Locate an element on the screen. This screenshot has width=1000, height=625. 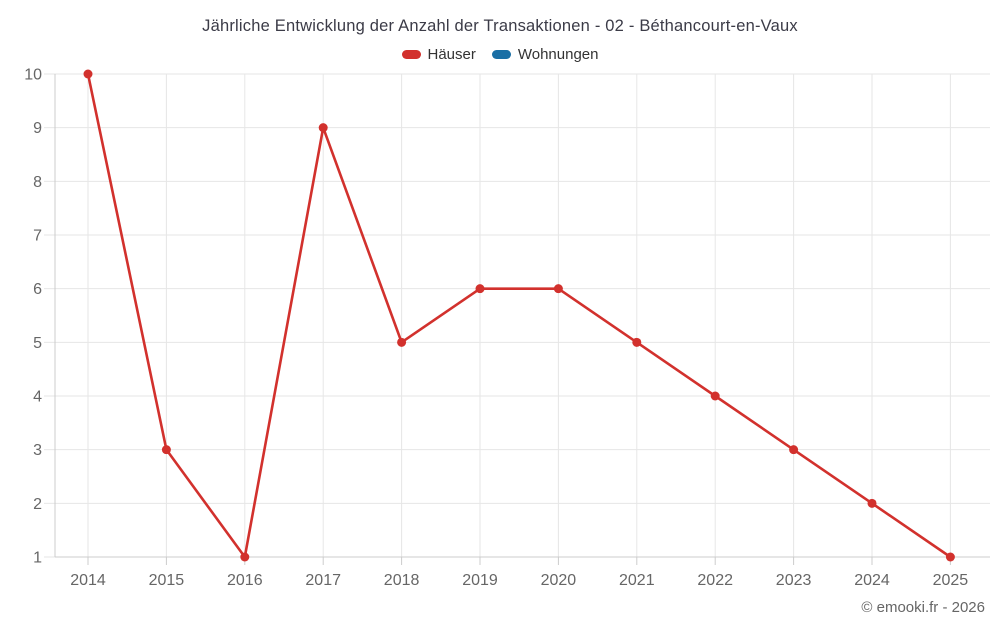
x-axis-label: 2021 is located at coordinates (637, 580).